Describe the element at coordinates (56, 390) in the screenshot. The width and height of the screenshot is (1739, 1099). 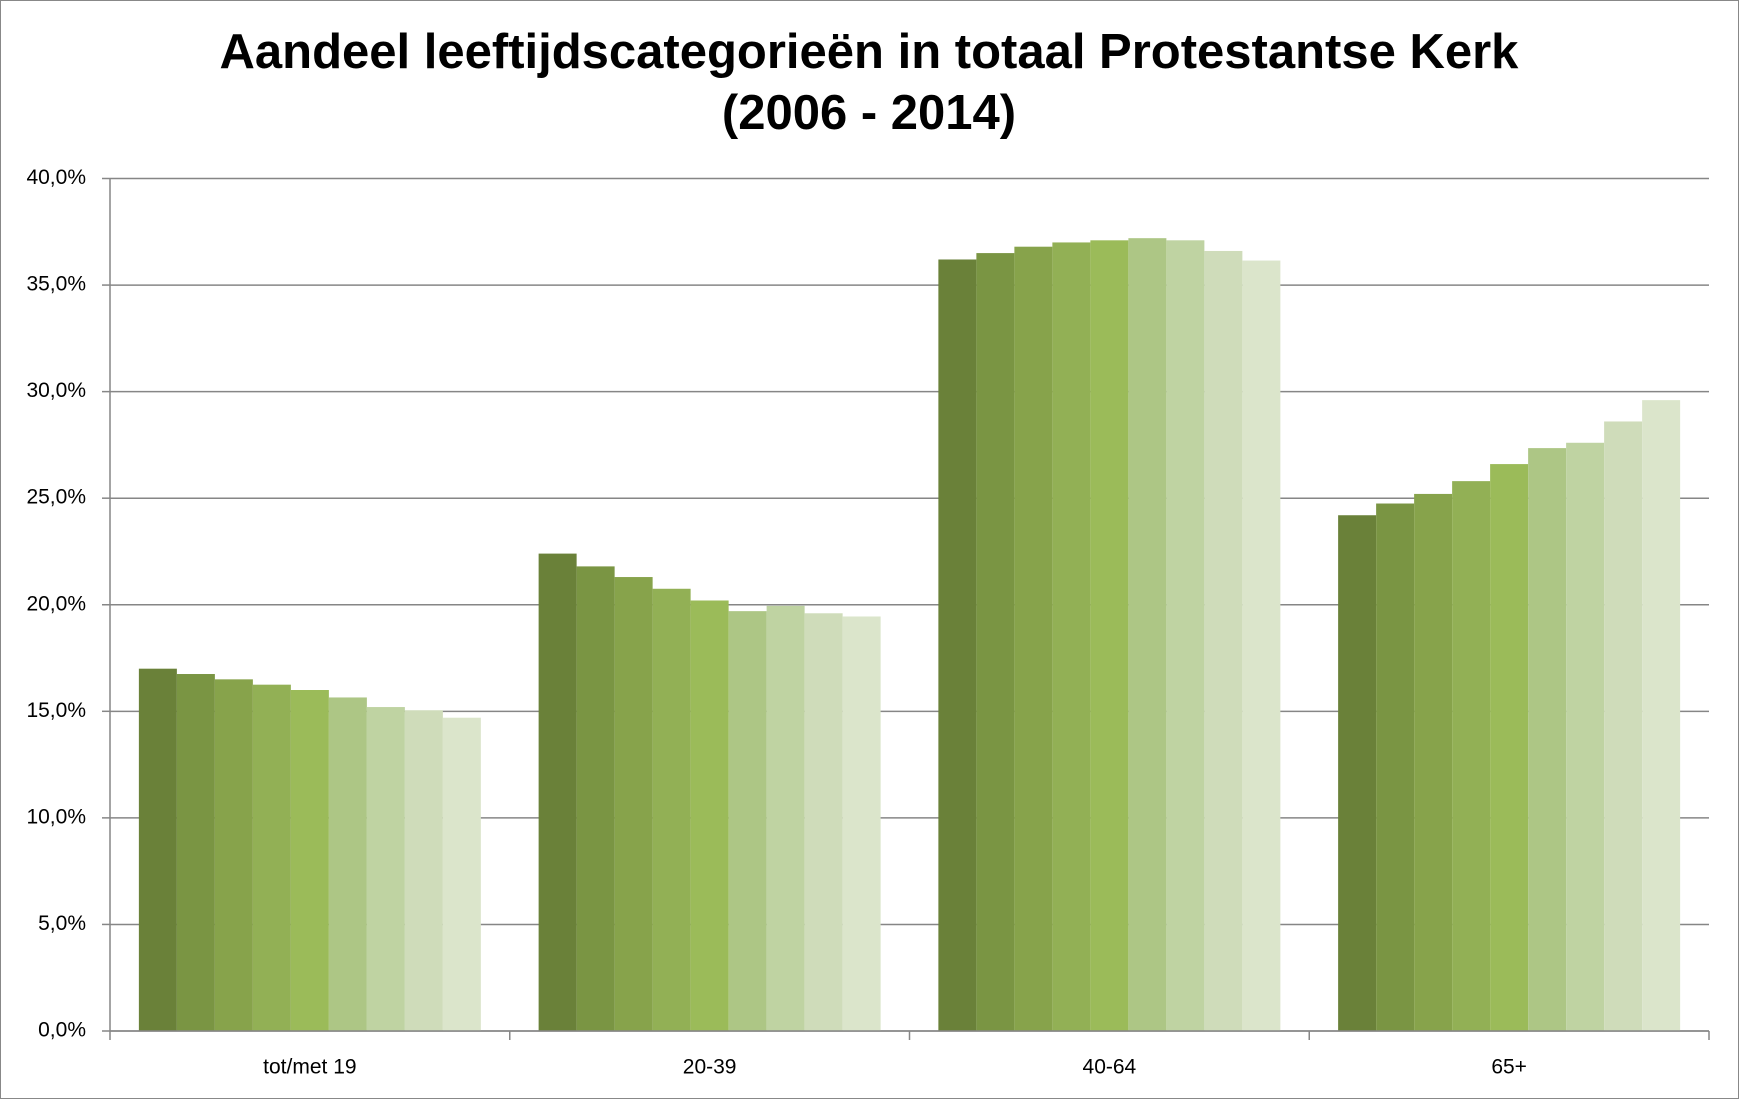
I see `y-tick-label: 30,0%` at that location.